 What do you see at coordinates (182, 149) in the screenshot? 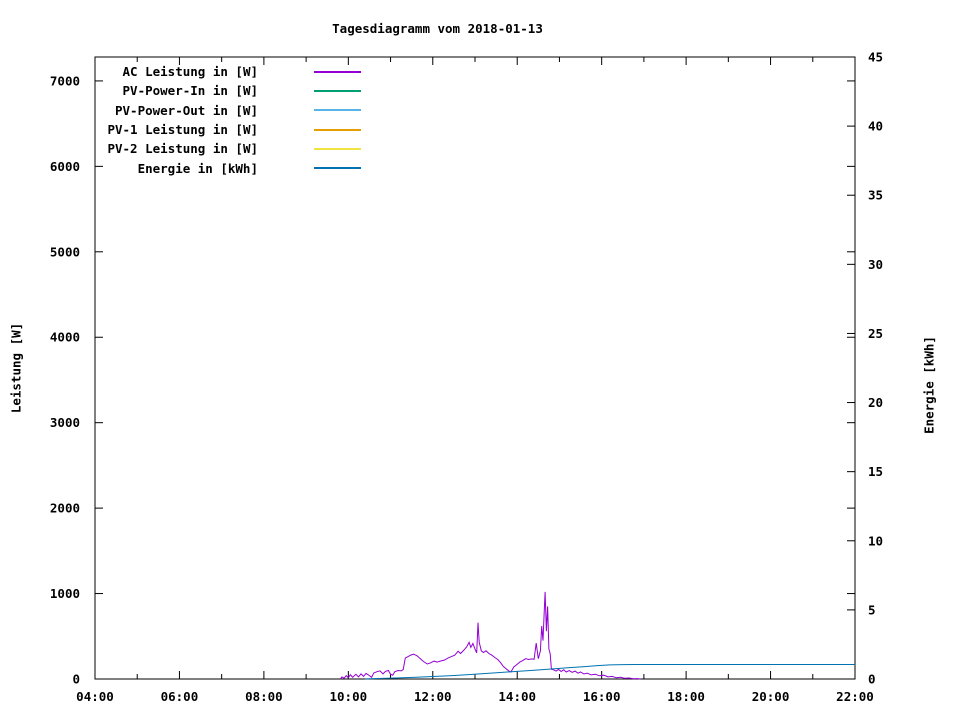
I see `legend-label: PV-2 Leistung in [W]` at bounding box center [182, 149].